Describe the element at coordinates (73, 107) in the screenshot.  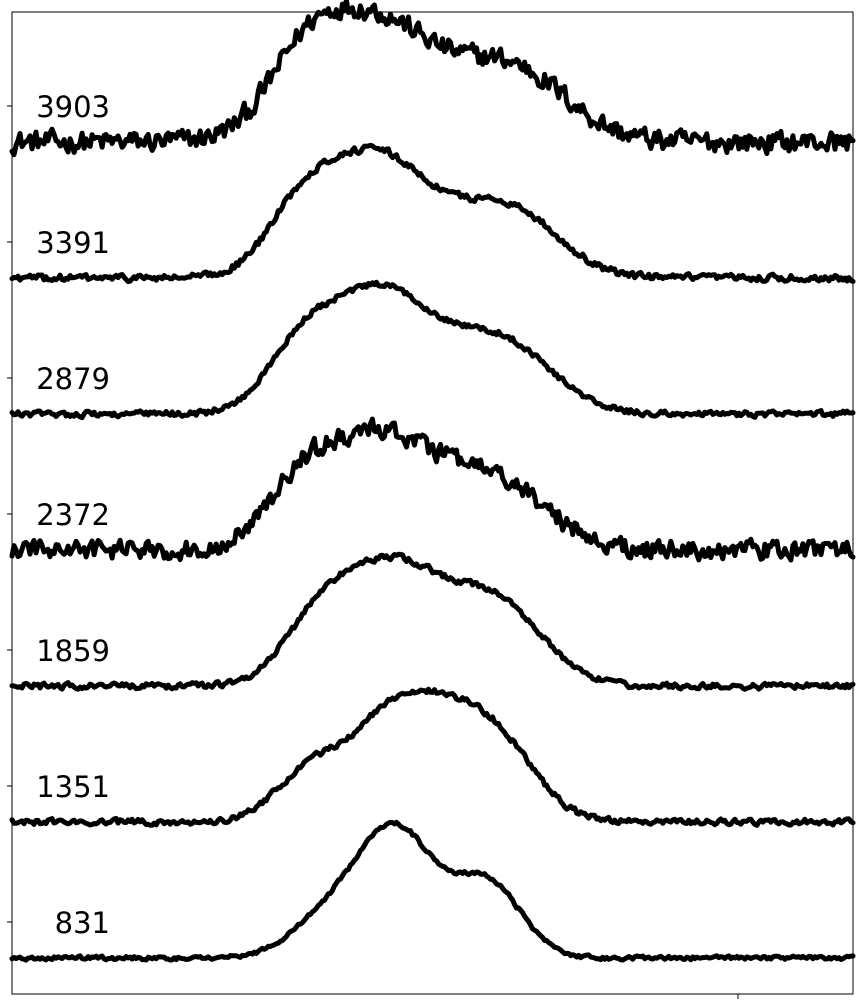
I see `series-label-3903: 3903` at that location.